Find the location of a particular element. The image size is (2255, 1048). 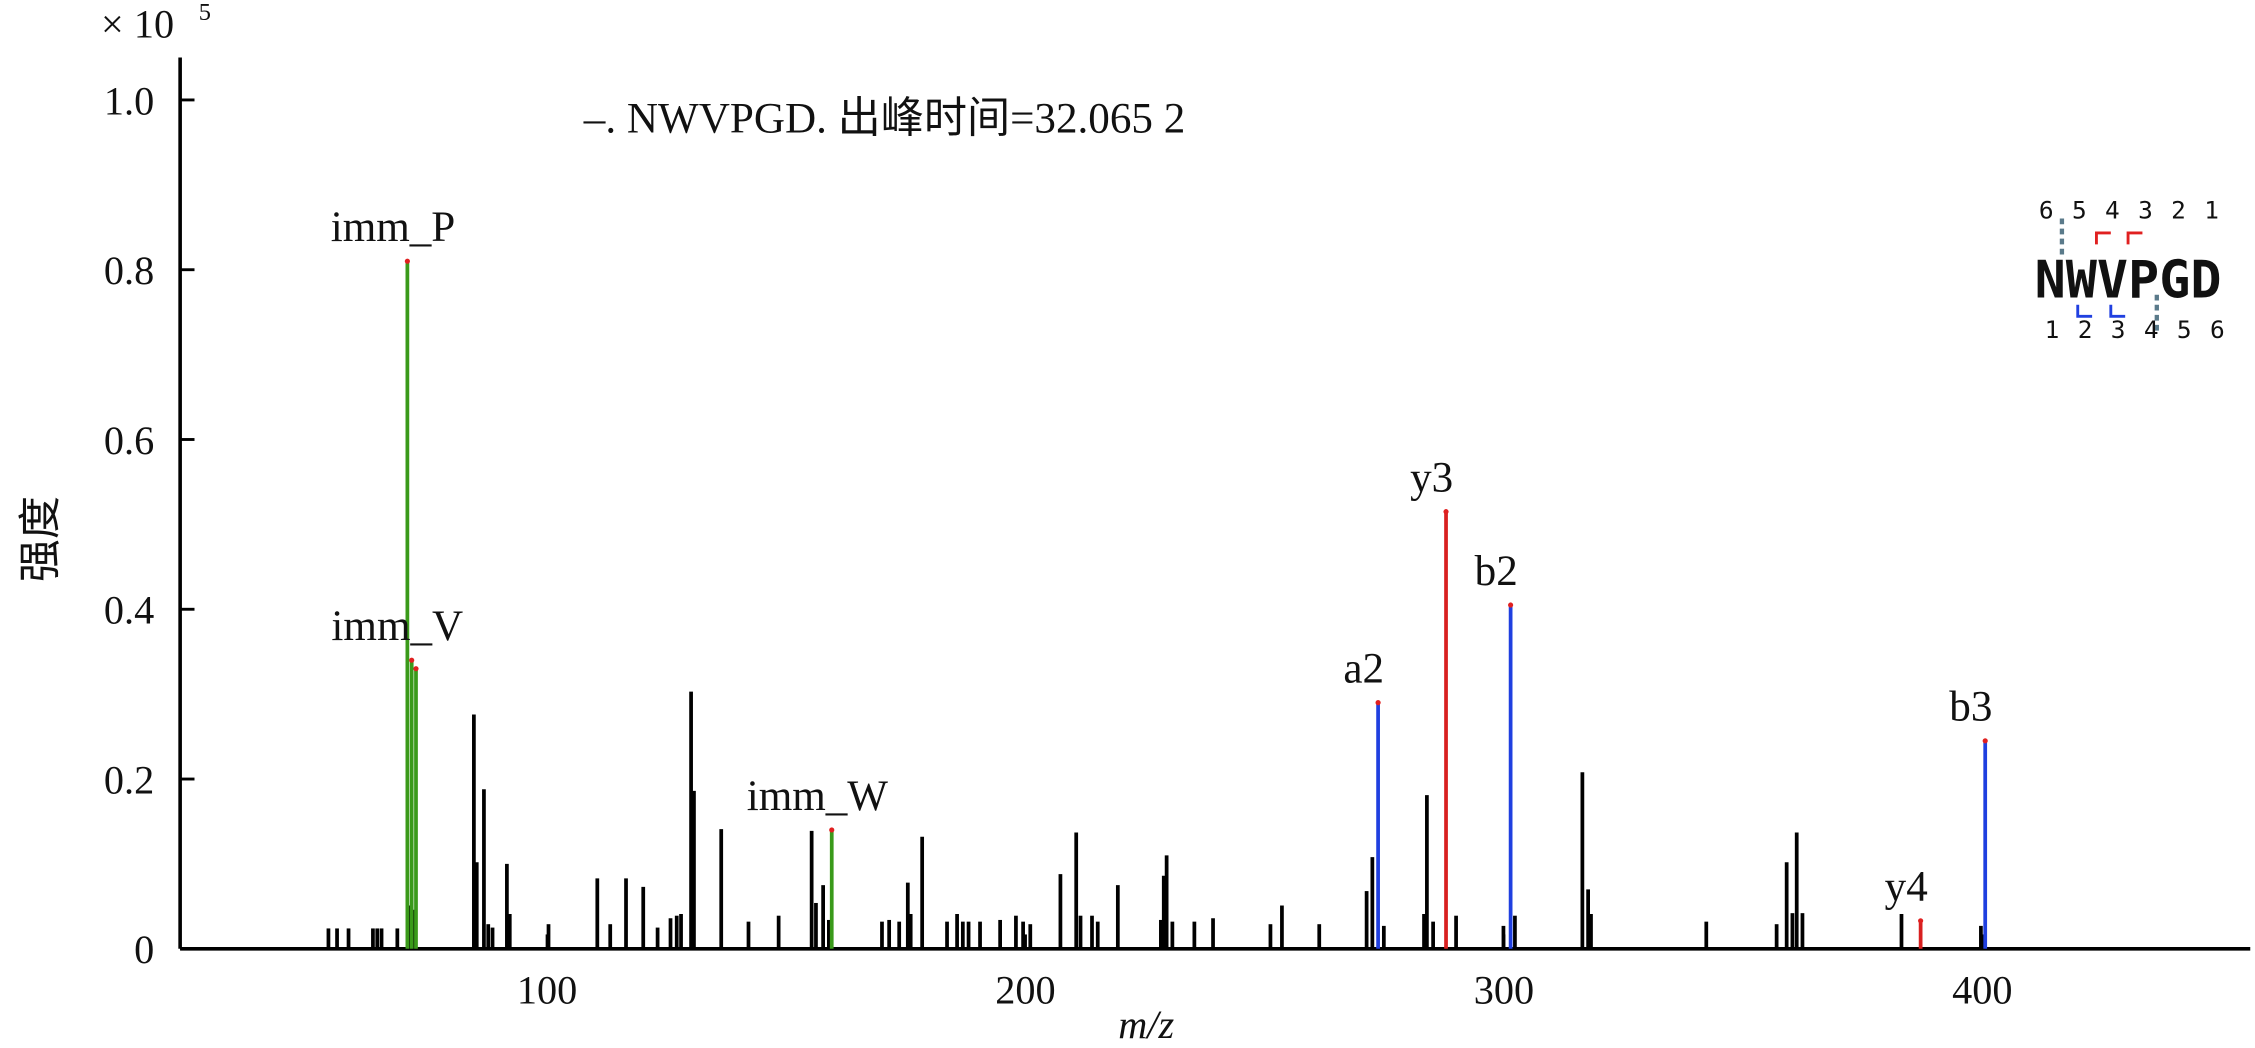

y-tick-label: 0.8 is located at coordinates (129, 270).